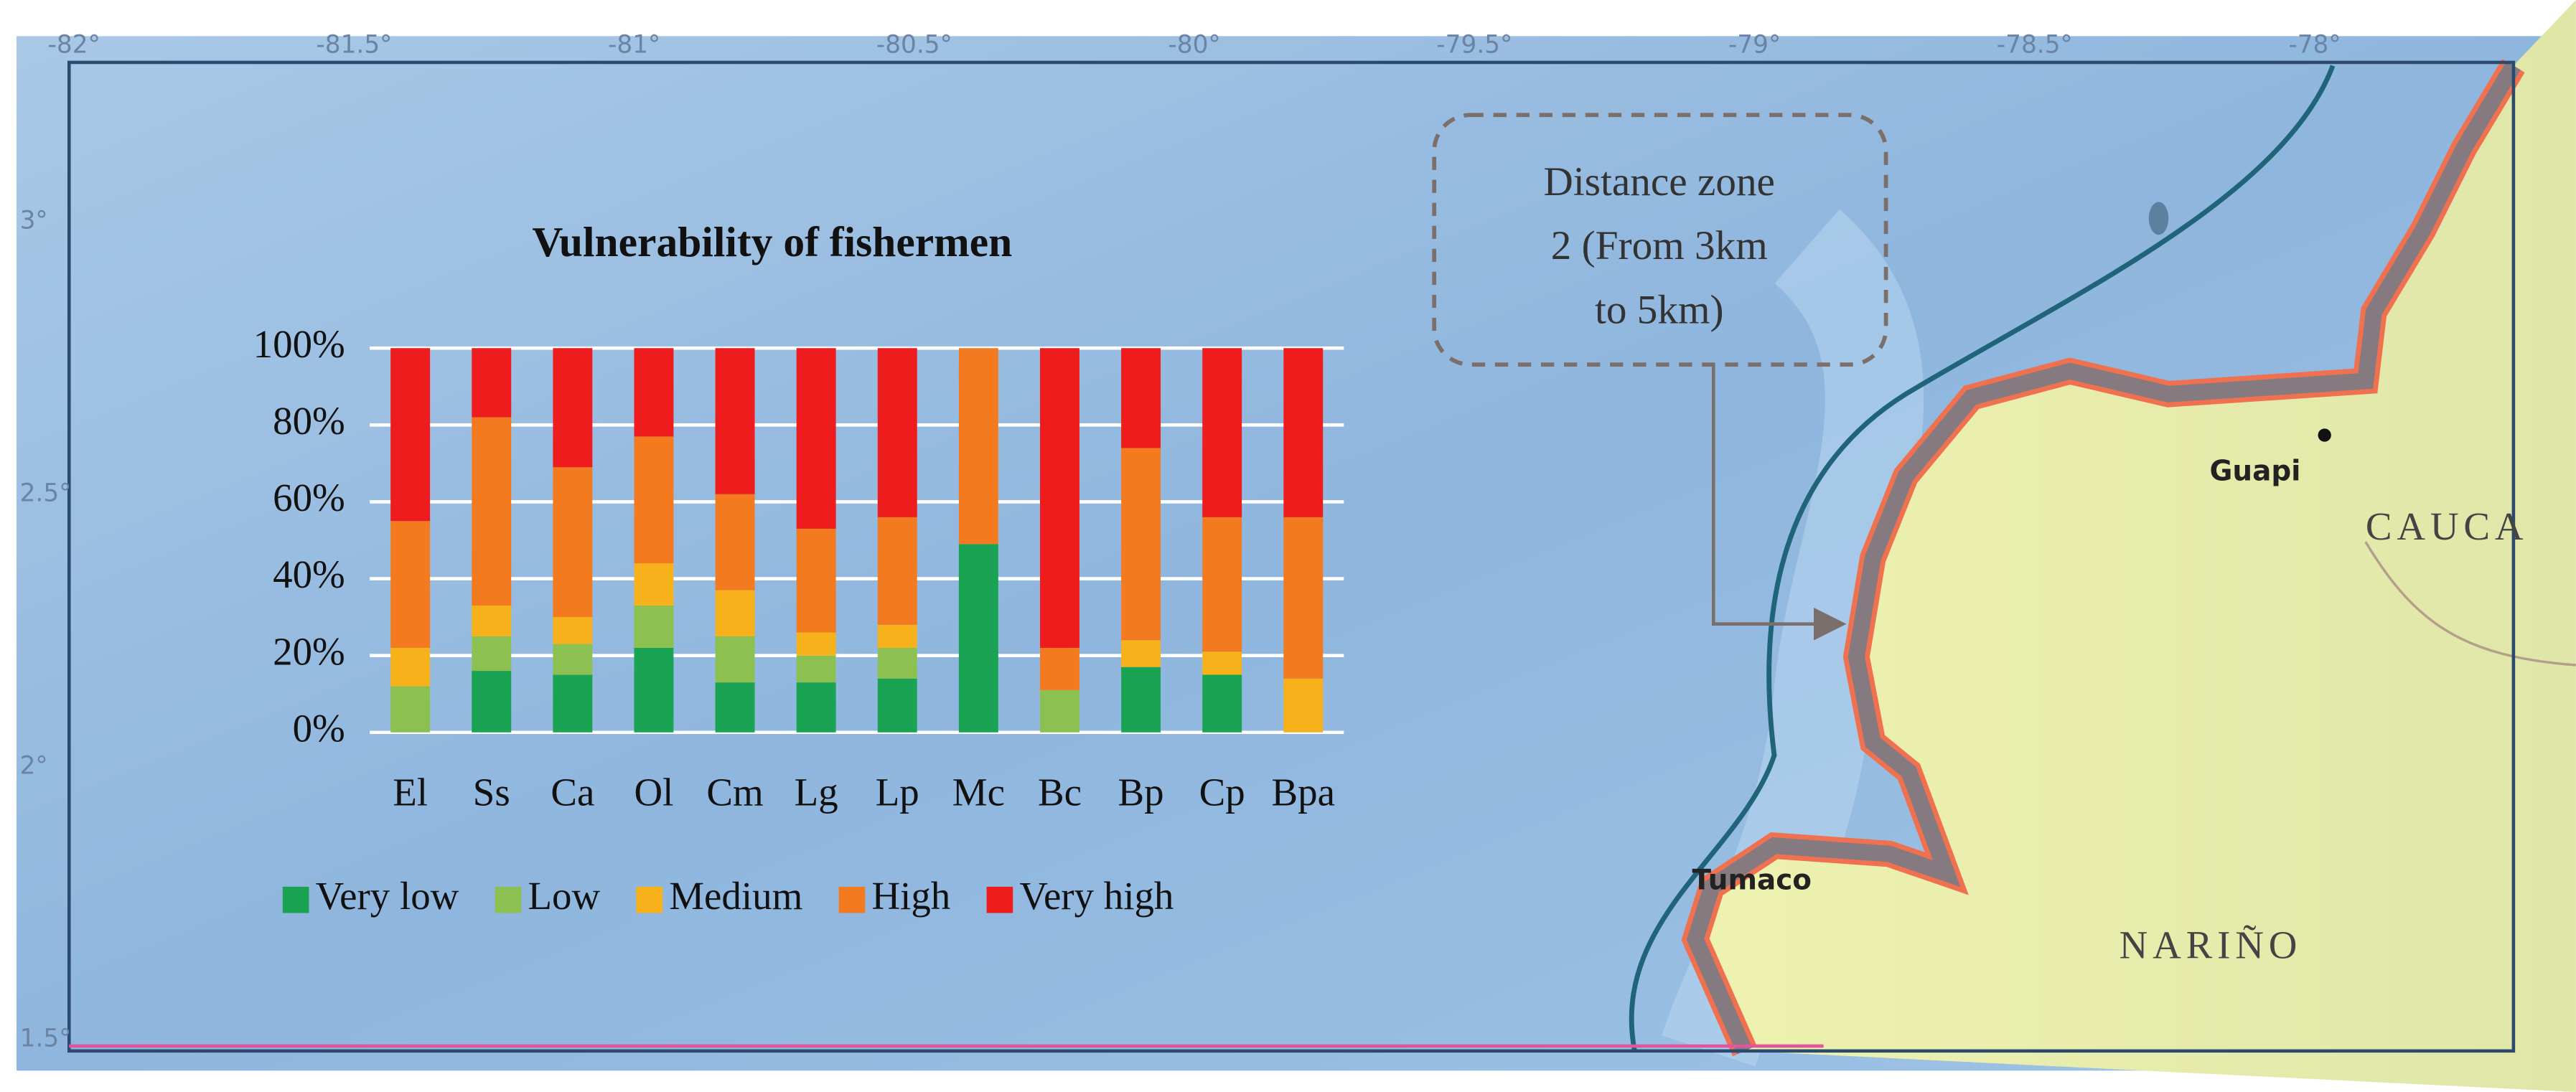 This screenshot has width=2576, height=1092. Describe the element at coordinates (1752, 881) in the screenshot. I see `place-label: Tumaco` at that location.